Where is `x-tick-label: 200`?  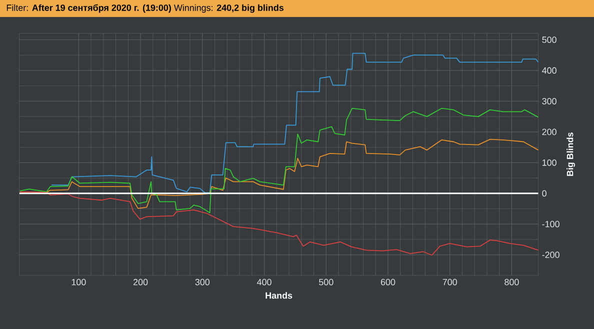
x-tick-label: 200 is located at coordinates (141, 282).